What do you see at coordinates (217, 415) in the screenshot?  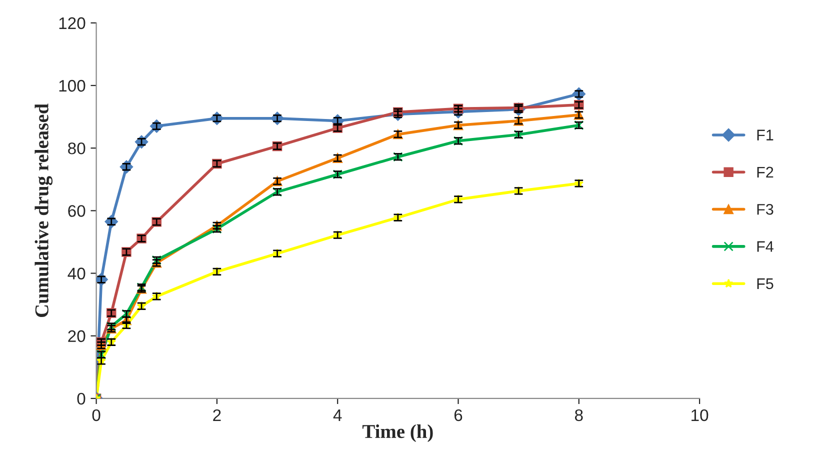 I see `x-tick-label: 2` at bounding box center [217, 415].